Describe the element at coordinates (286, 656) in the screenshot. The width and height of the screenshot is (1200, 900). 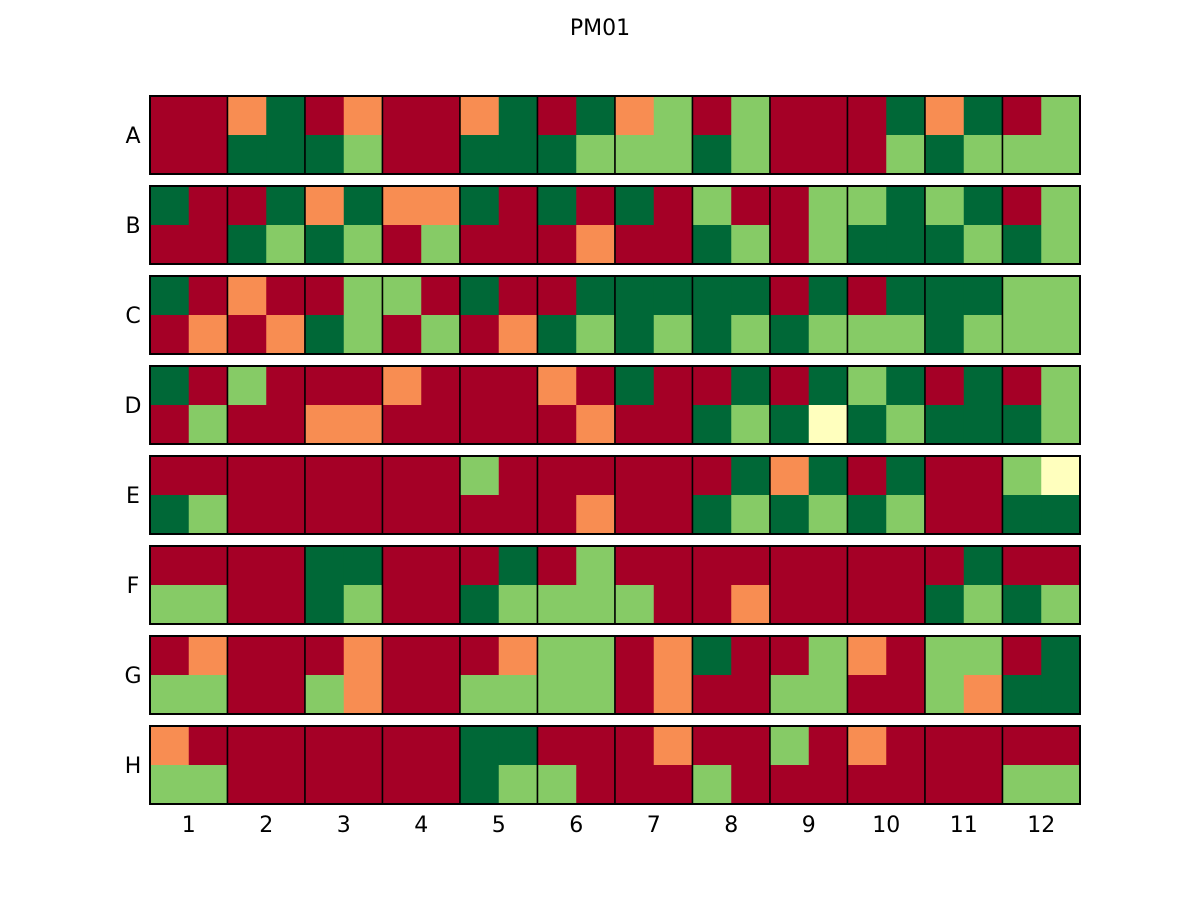
I see `cell-G2-q2` at that location.